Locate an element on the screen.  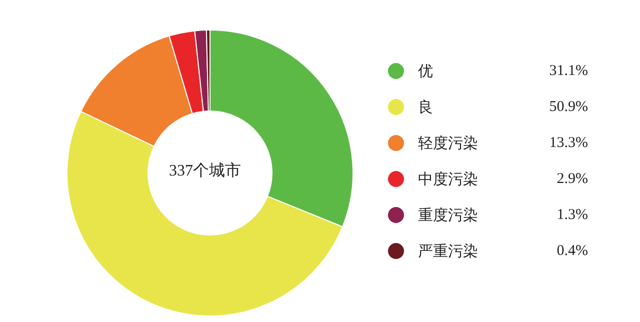
data-label: 50.9% is located at coordinates (568, 107).